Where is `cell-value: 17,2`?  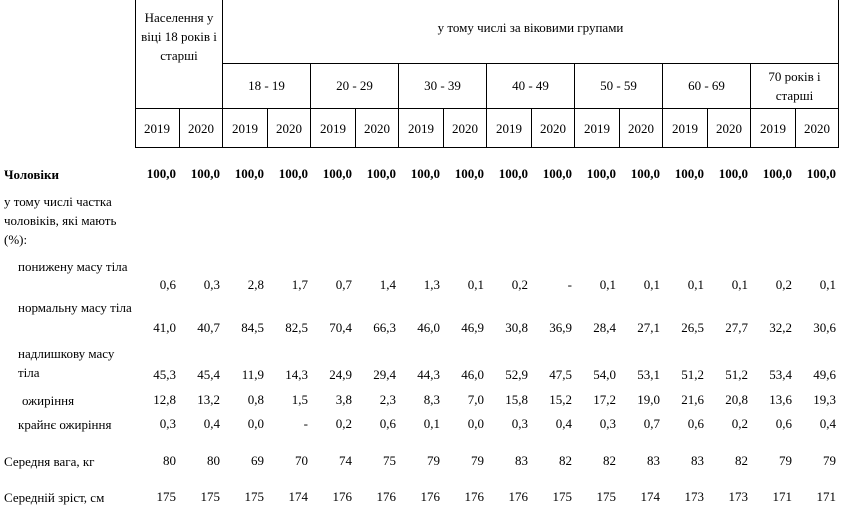
cell-value: 17,2 is located at coordinates (604, 399).